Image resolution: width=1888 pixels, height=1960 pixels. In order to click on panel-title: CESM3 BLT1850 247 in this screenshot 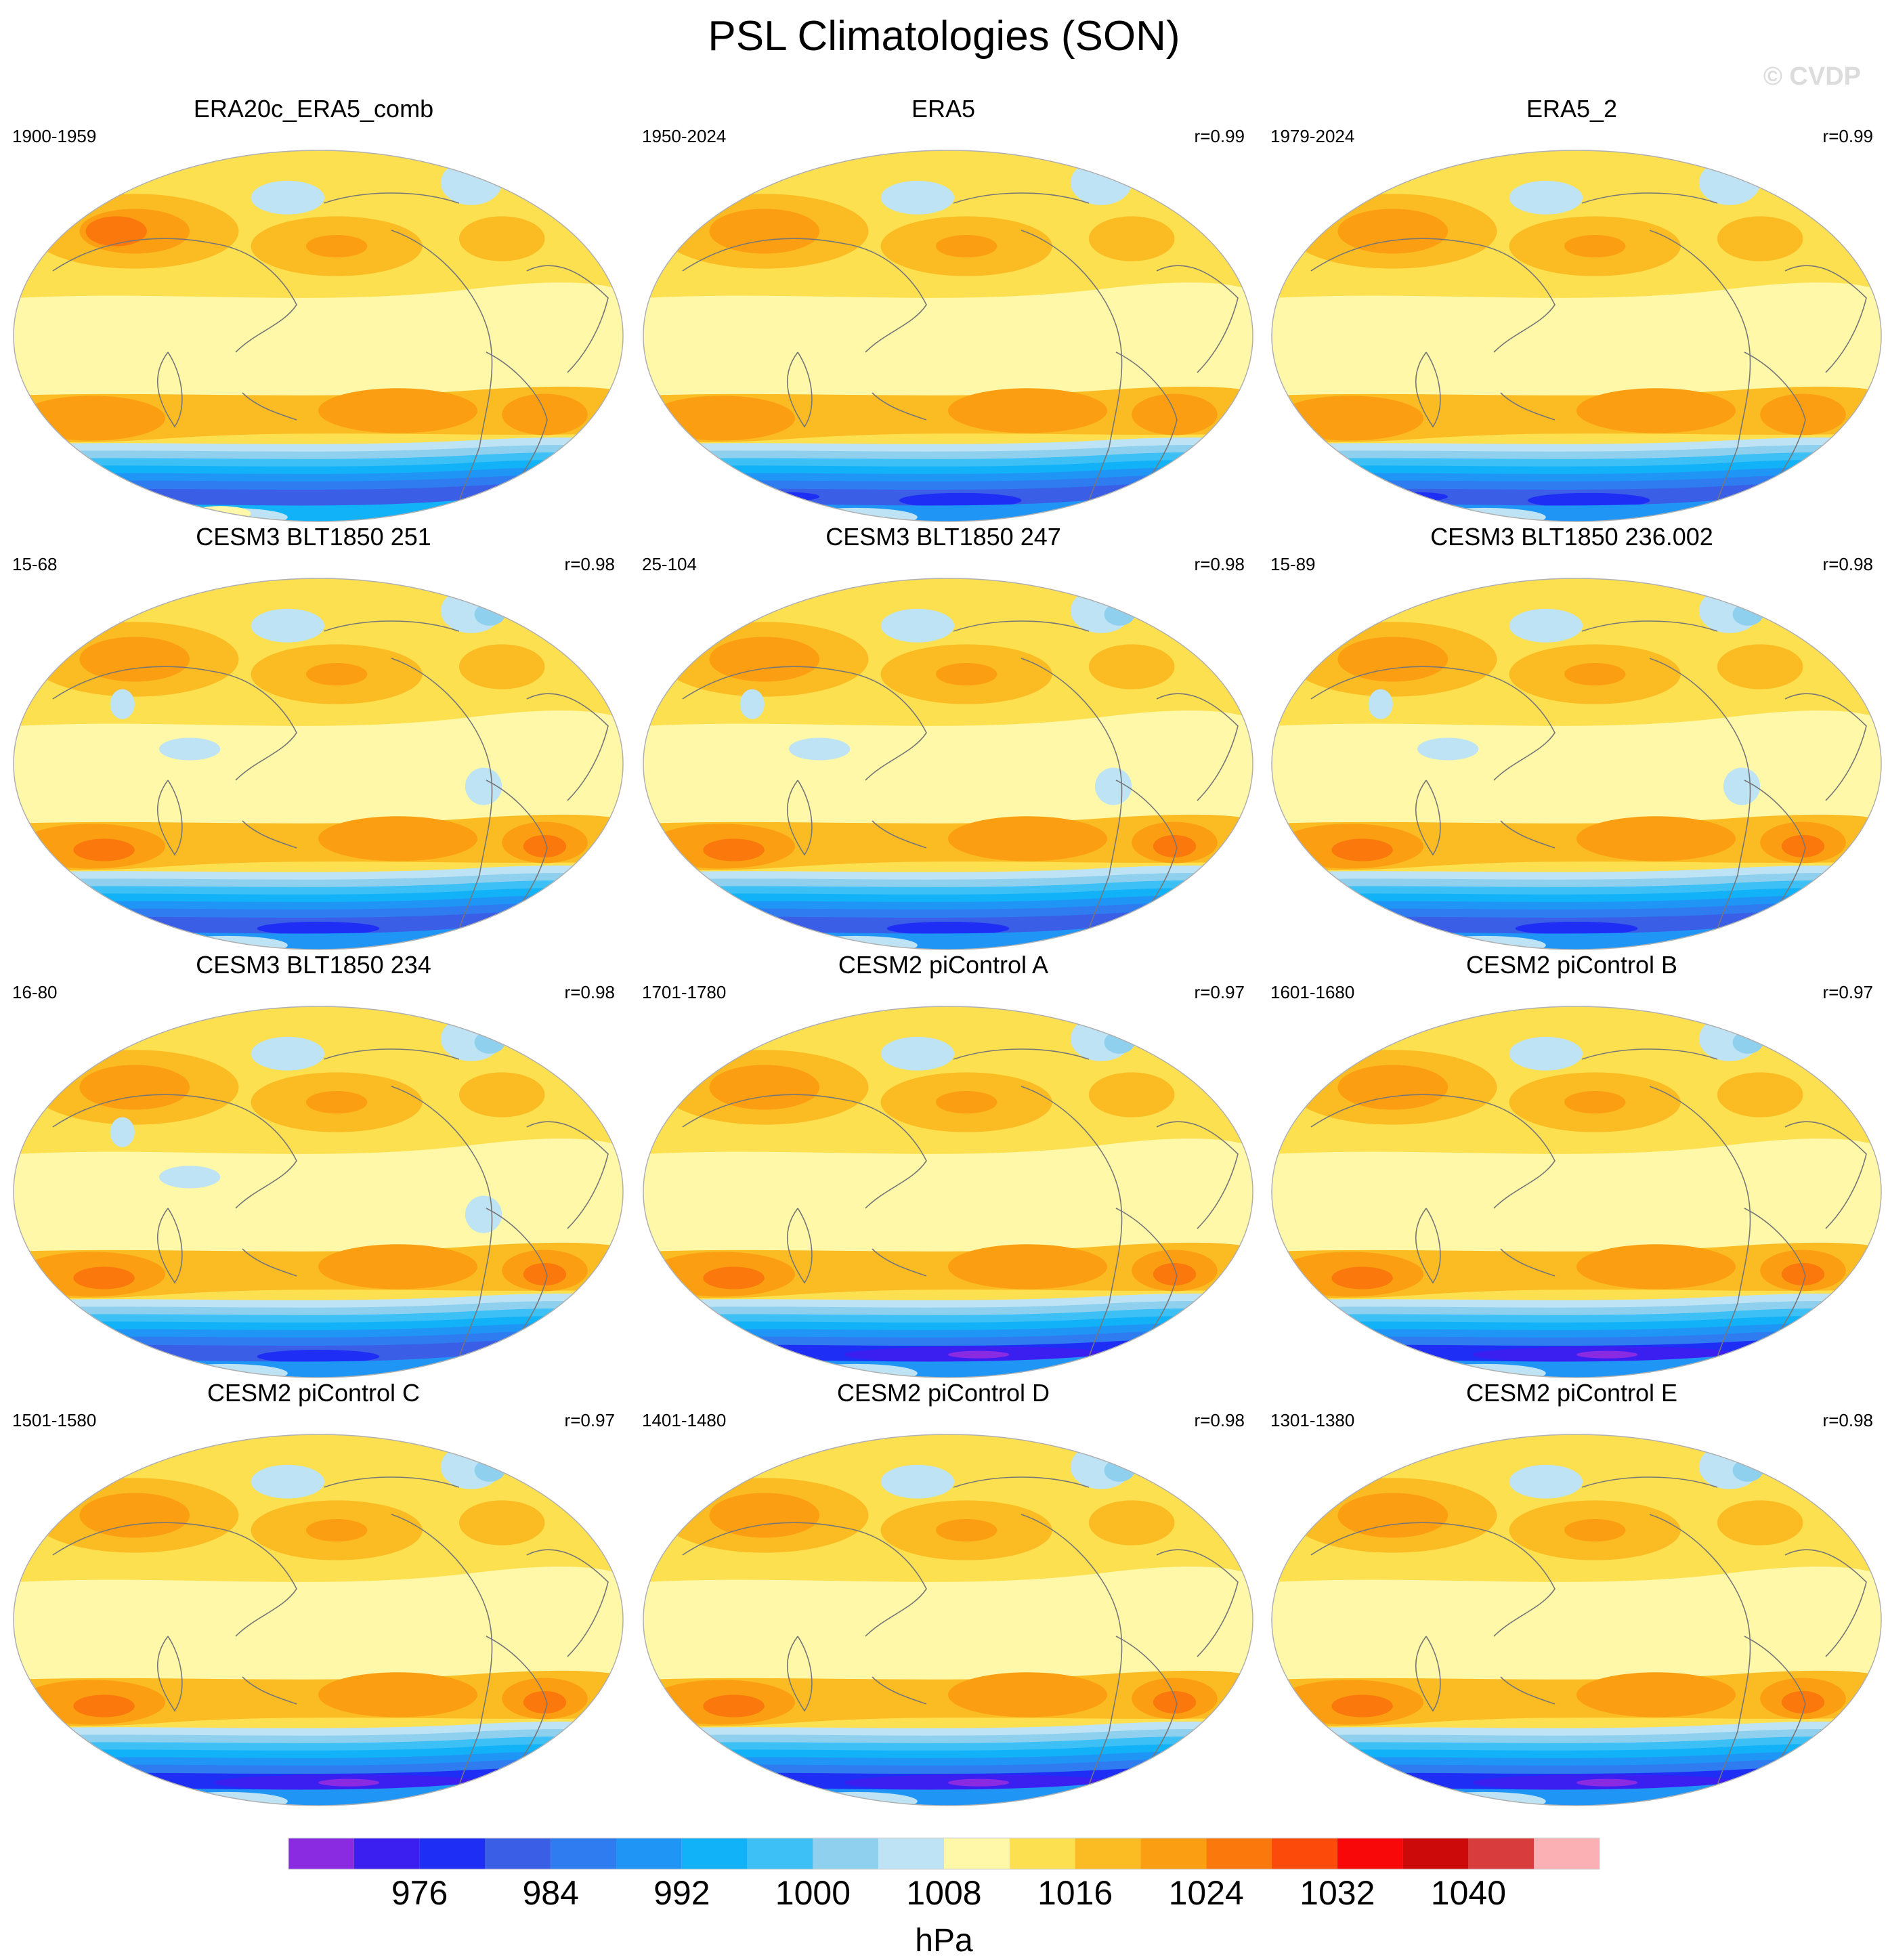, I will do `click(943, 537)`.